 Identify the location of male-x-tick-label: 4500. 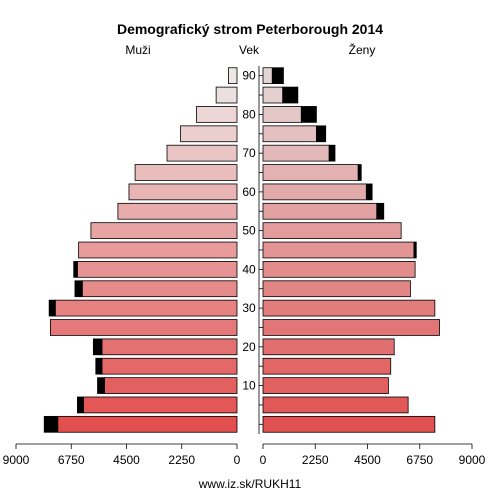
(126, 460).